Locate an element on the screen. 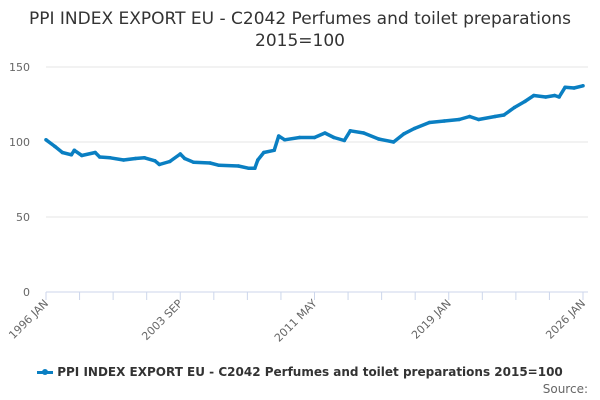  x-tick-label: 1996 JAN is located at coordinates (28, 319).